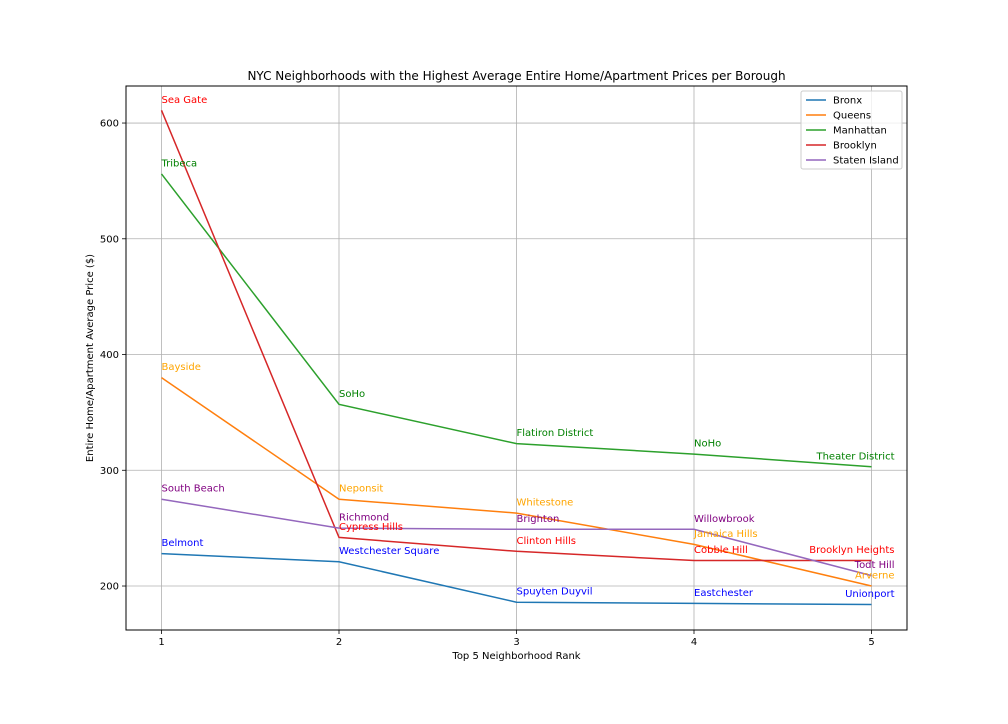  Describe the element at coordinates (161, 642) in the screenshot. I see `x-tick-label: 1` at that location.